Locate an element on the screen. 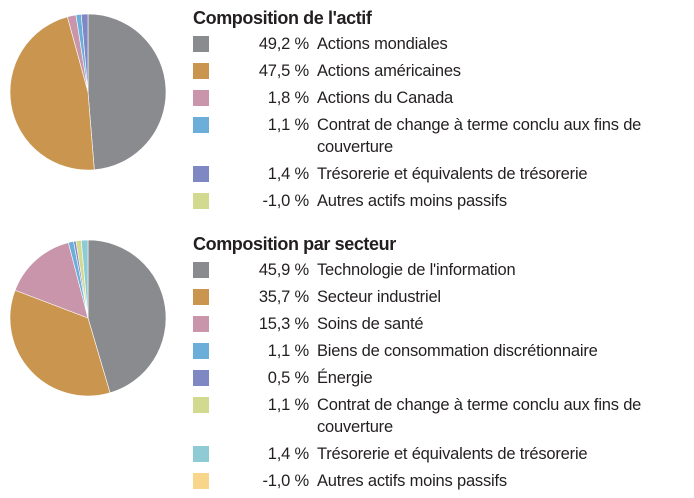 The width and height of the screenshot is (694, 498). legend-label: Secteur industriel is located at coordinates (379, 297).